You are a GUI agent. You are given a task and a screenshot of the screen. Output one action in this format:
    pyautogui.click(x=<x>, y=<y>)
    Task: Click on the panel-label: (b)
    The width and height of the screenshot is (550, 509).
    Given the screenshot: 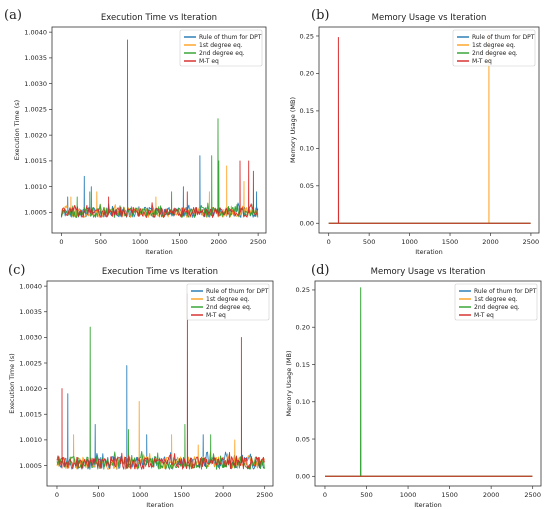 What is the action you would take?
    pyautogui.click(x=320, y=15)
    